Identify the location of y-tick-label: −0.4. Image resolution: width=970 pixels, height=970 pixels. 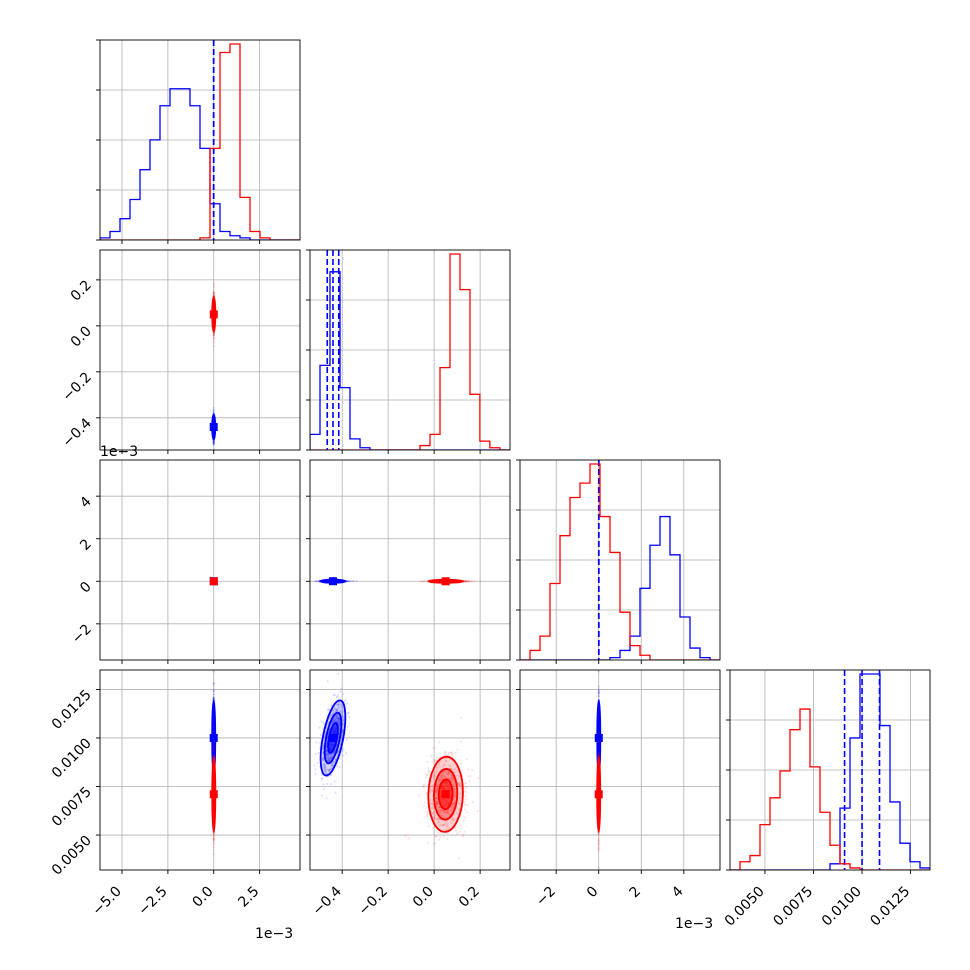
(76, 432).